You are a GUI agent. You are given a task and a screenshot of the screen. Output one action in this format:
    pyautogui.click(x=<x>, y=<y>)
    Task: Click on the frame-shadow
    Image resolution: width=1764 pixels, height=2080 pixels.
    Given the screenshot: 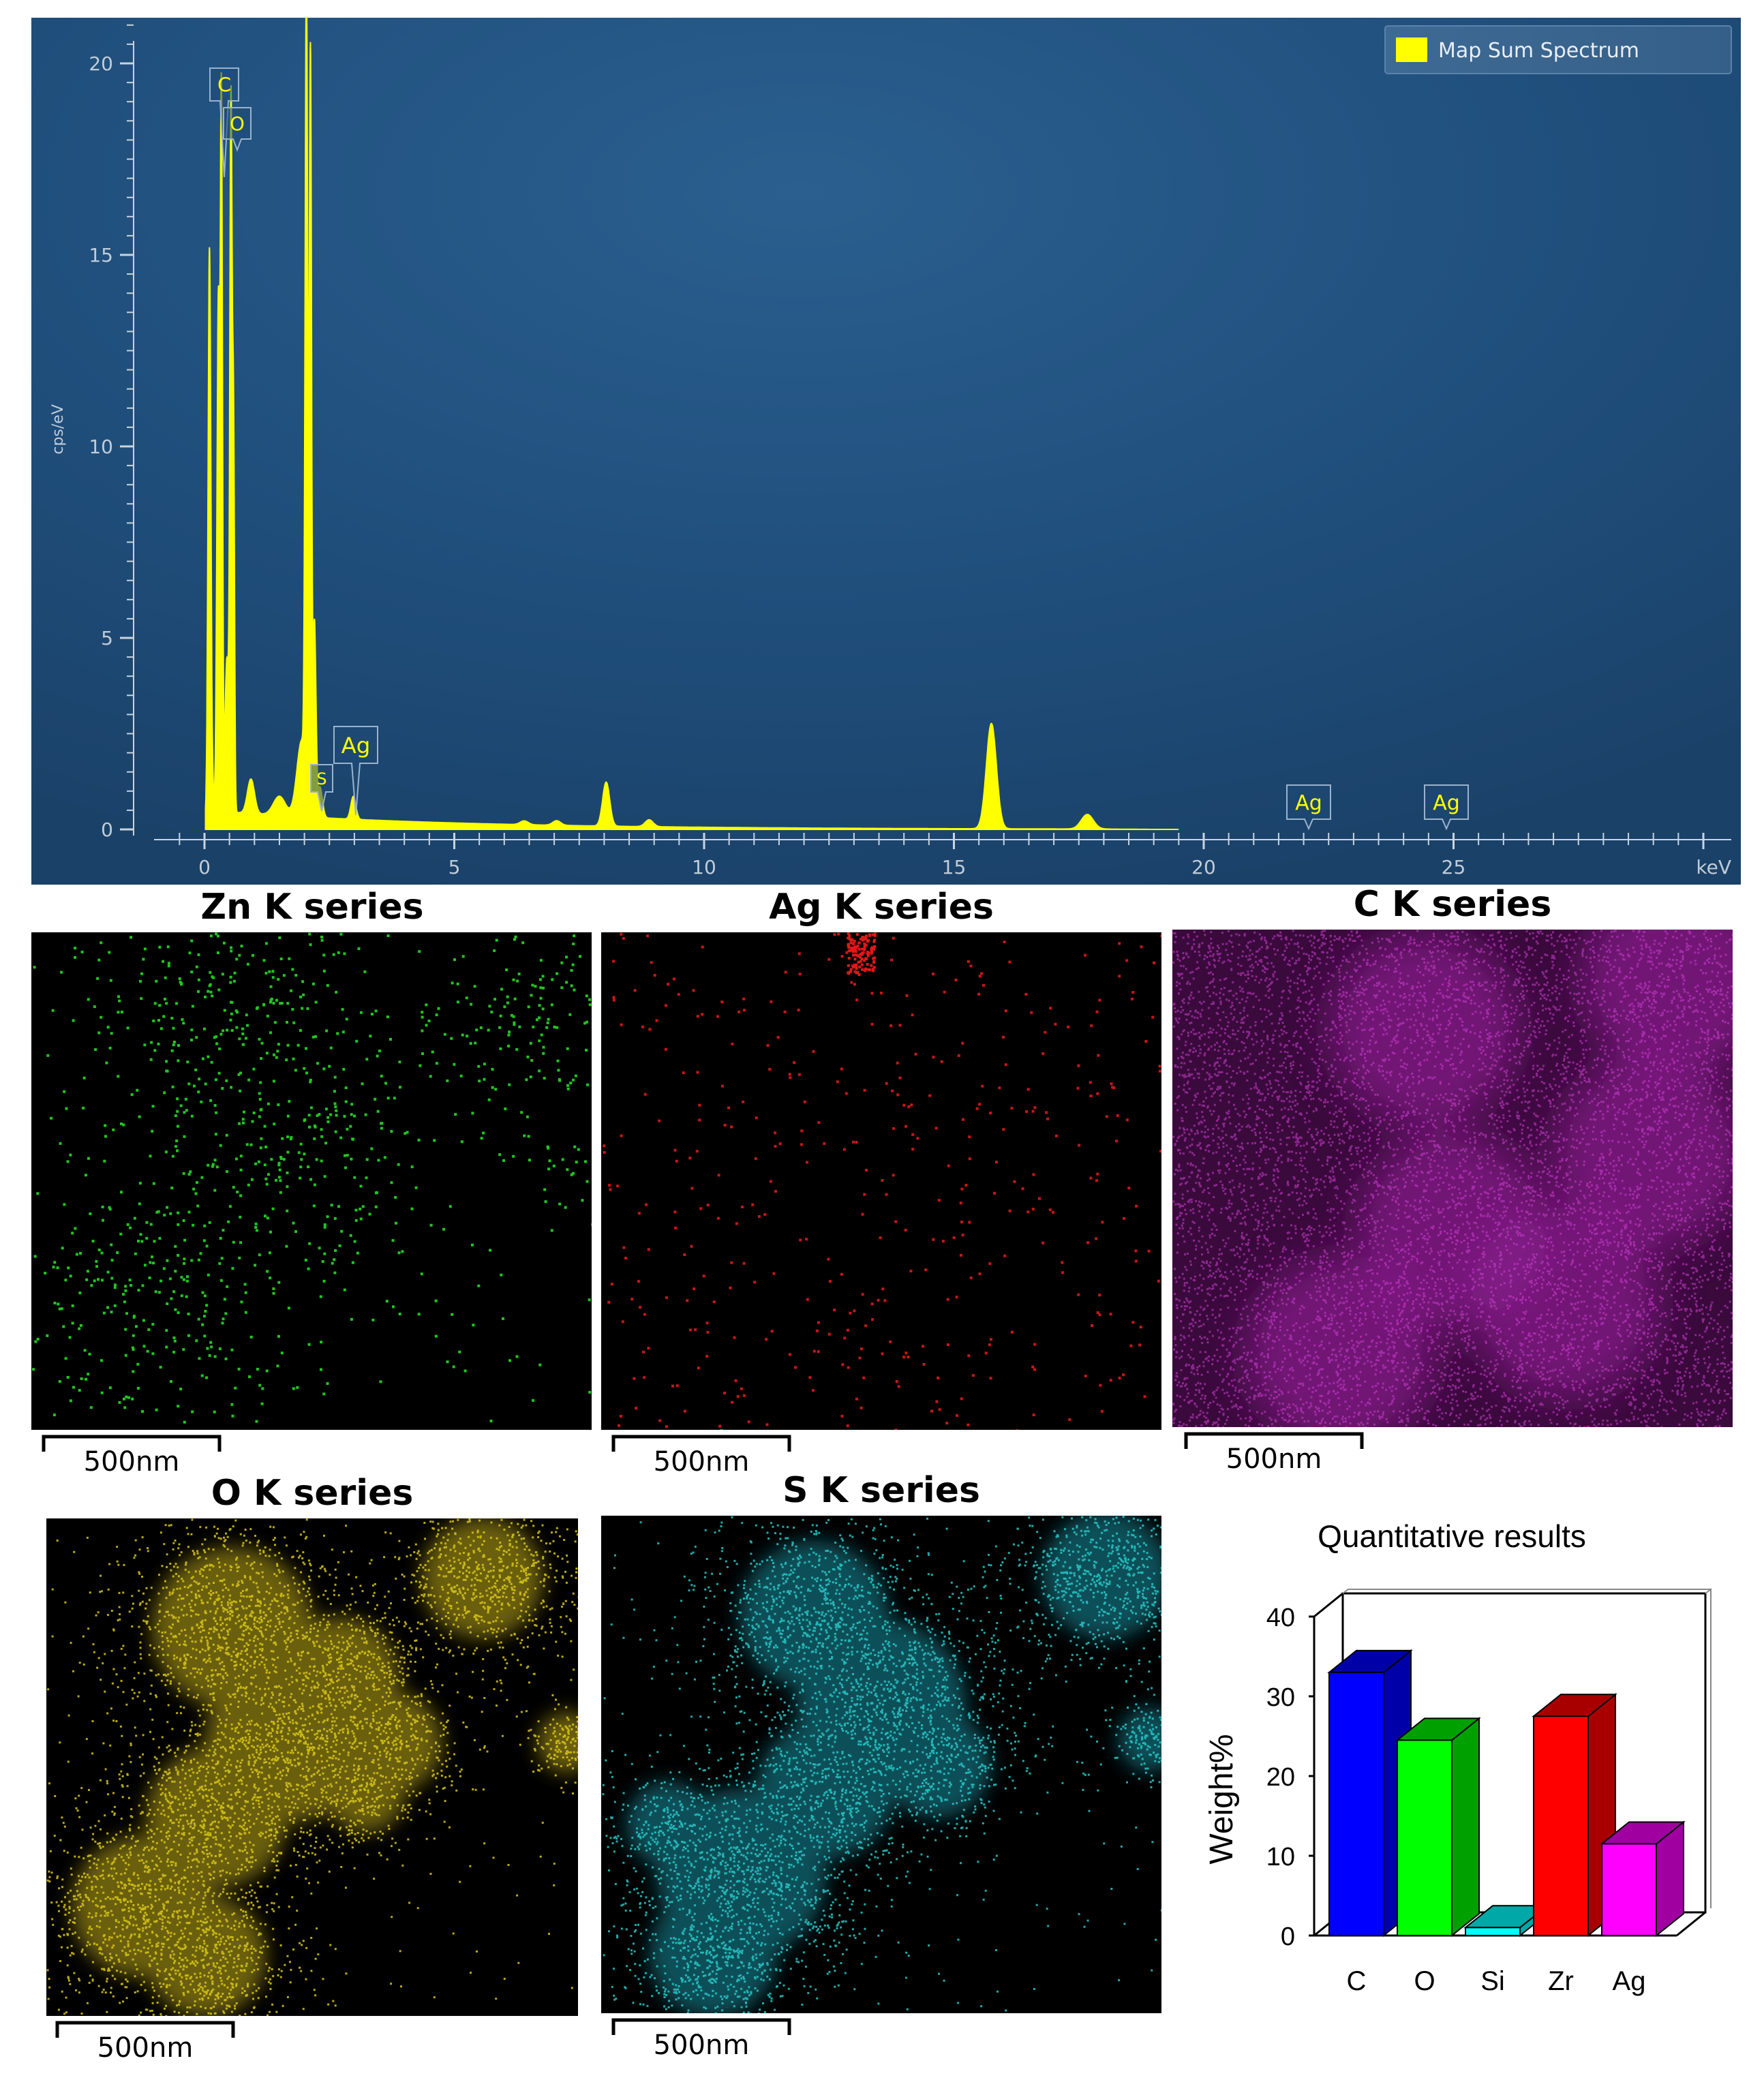 What is the action you would take?
    pyautogui.click(x=1527, y=1748)
    